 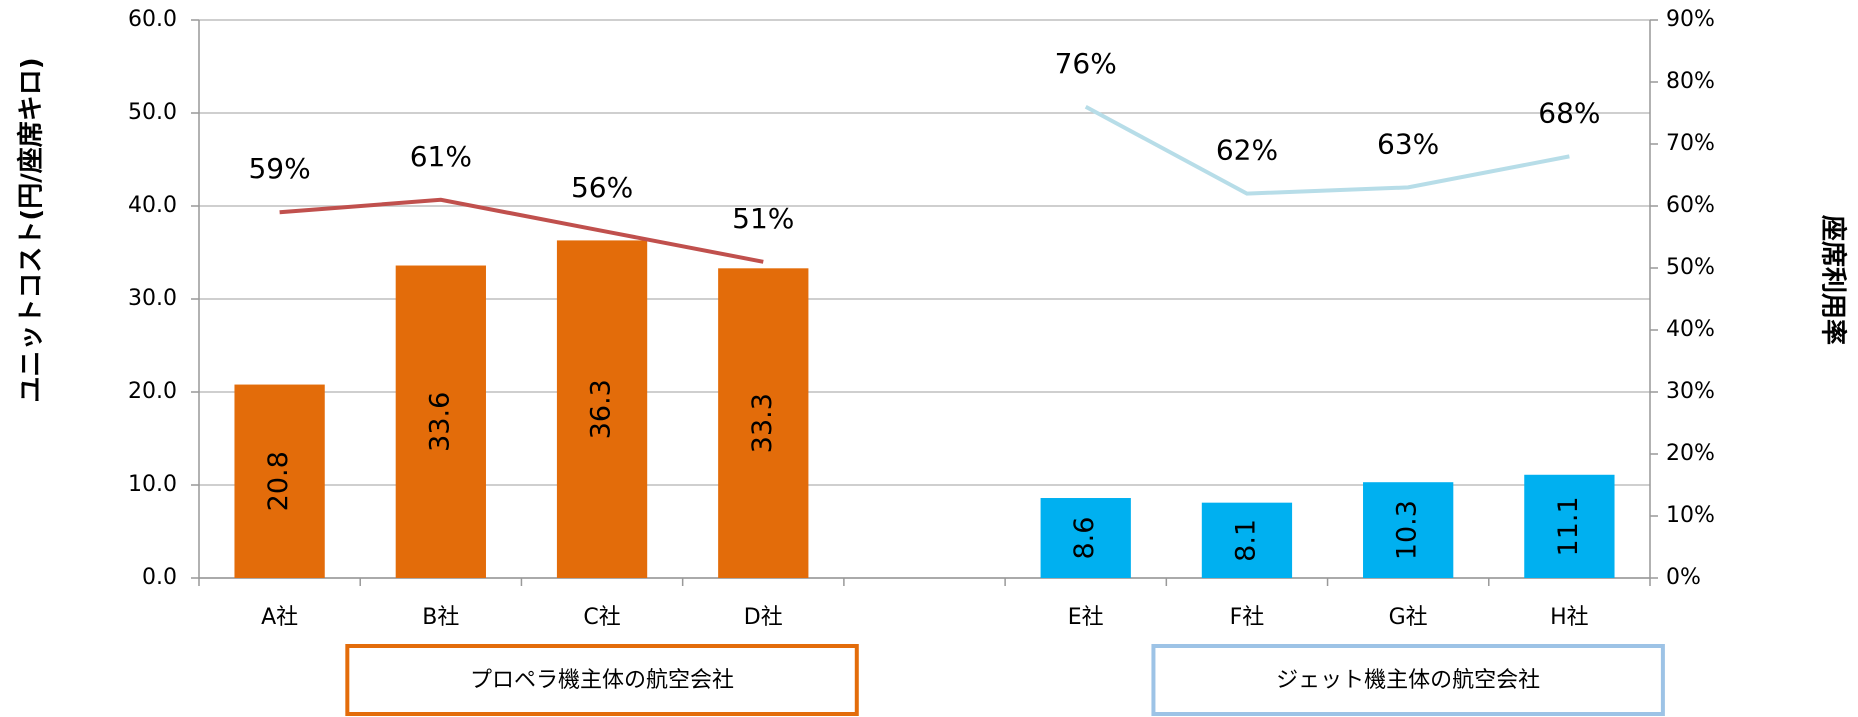 I want to click on bar-value-label: 10.3, so click(x=1407, y=530).